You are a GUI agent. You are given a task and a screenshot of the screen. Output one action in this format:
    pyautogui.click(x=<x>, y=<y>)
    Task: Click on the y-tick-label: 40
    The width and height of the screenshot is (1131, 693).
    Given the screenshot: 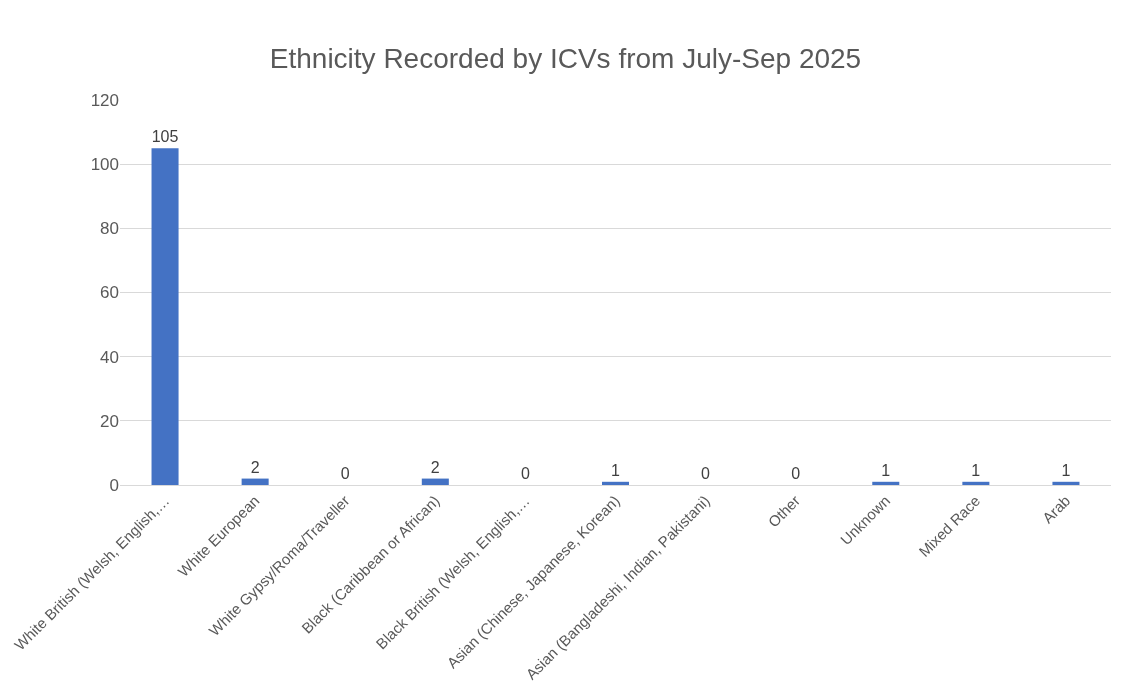 What is the action you would take?
    pyautogui.click(x=109, y=357)
    